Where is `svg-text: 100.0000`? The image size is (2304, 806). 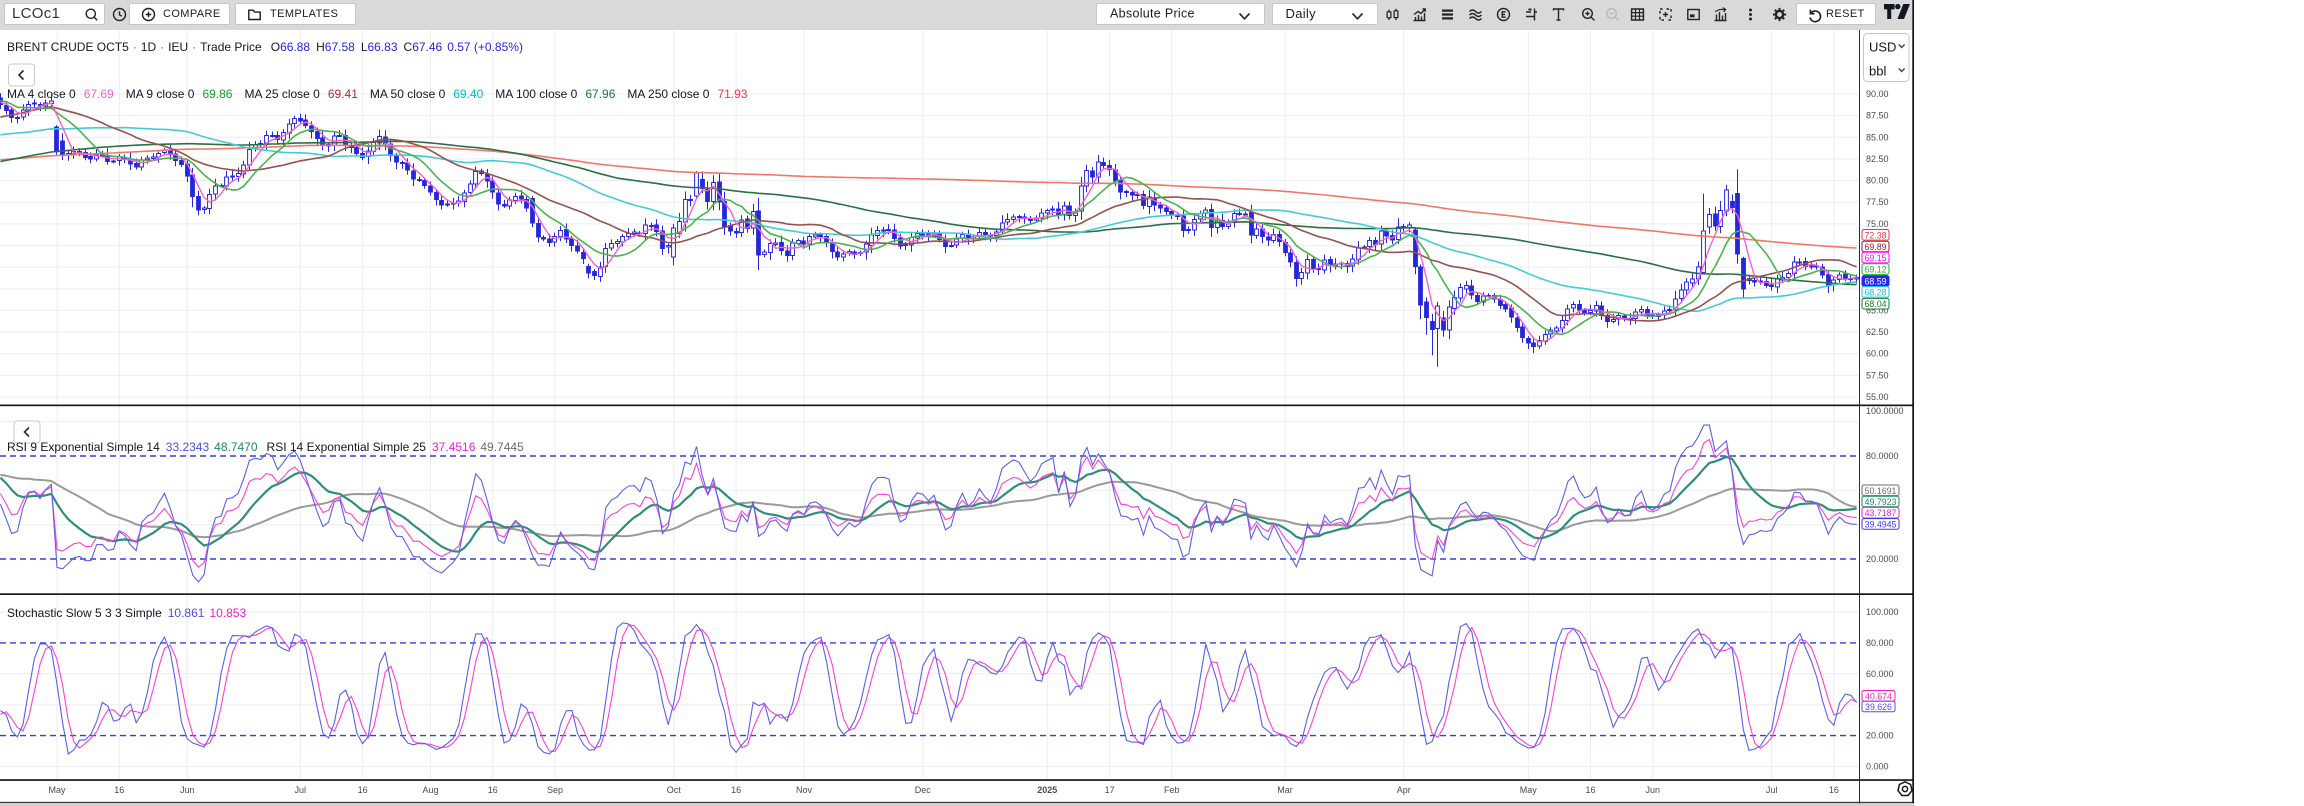
svg-text: 100.0000 is located at coordinates (1885, 411).